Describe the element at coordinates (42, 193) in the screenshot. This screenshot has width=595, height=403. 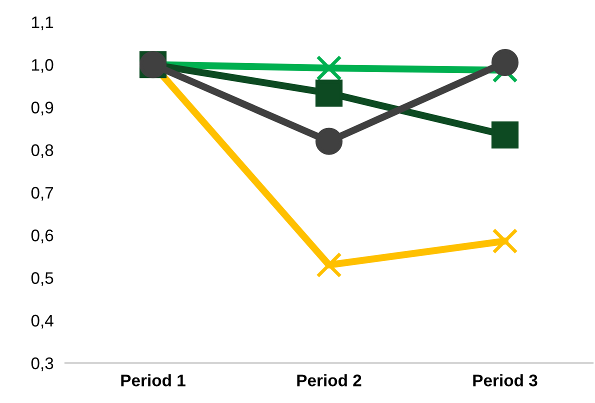
I see `y-tick-label: 0,7` at that location.